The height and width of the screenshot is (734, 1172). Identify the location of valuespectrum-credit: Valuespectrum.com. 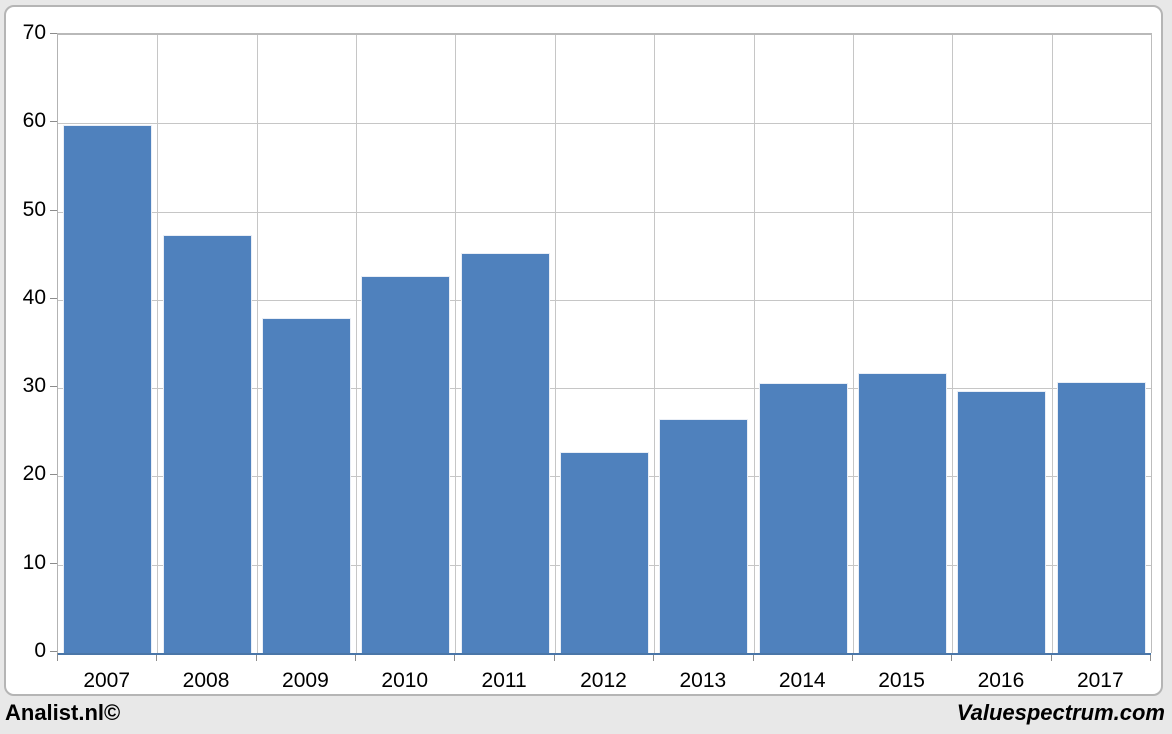
(1060, 712).